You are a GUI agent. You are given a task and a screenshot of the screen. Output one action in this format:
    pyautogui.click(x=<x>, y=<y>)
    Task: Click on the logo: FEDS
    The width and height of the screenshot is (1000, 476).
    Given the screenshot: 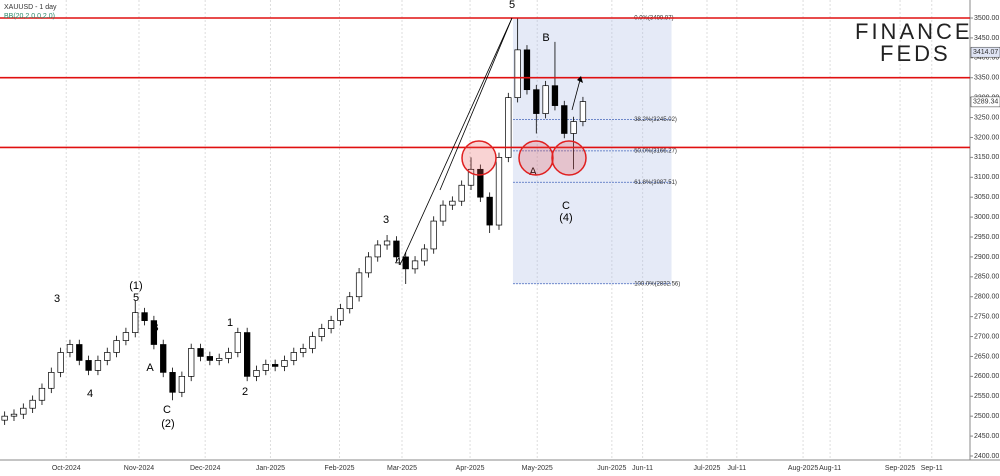 What is the action you would take?
    pyautogui.click(x=915, y=53)
    